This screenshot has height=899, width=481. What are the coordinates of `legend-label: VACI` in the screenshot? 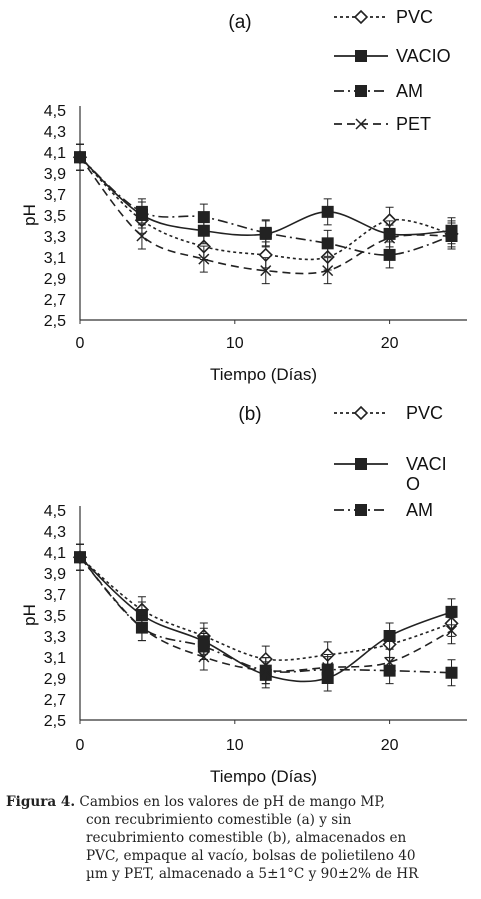 It's located at (426, 464).